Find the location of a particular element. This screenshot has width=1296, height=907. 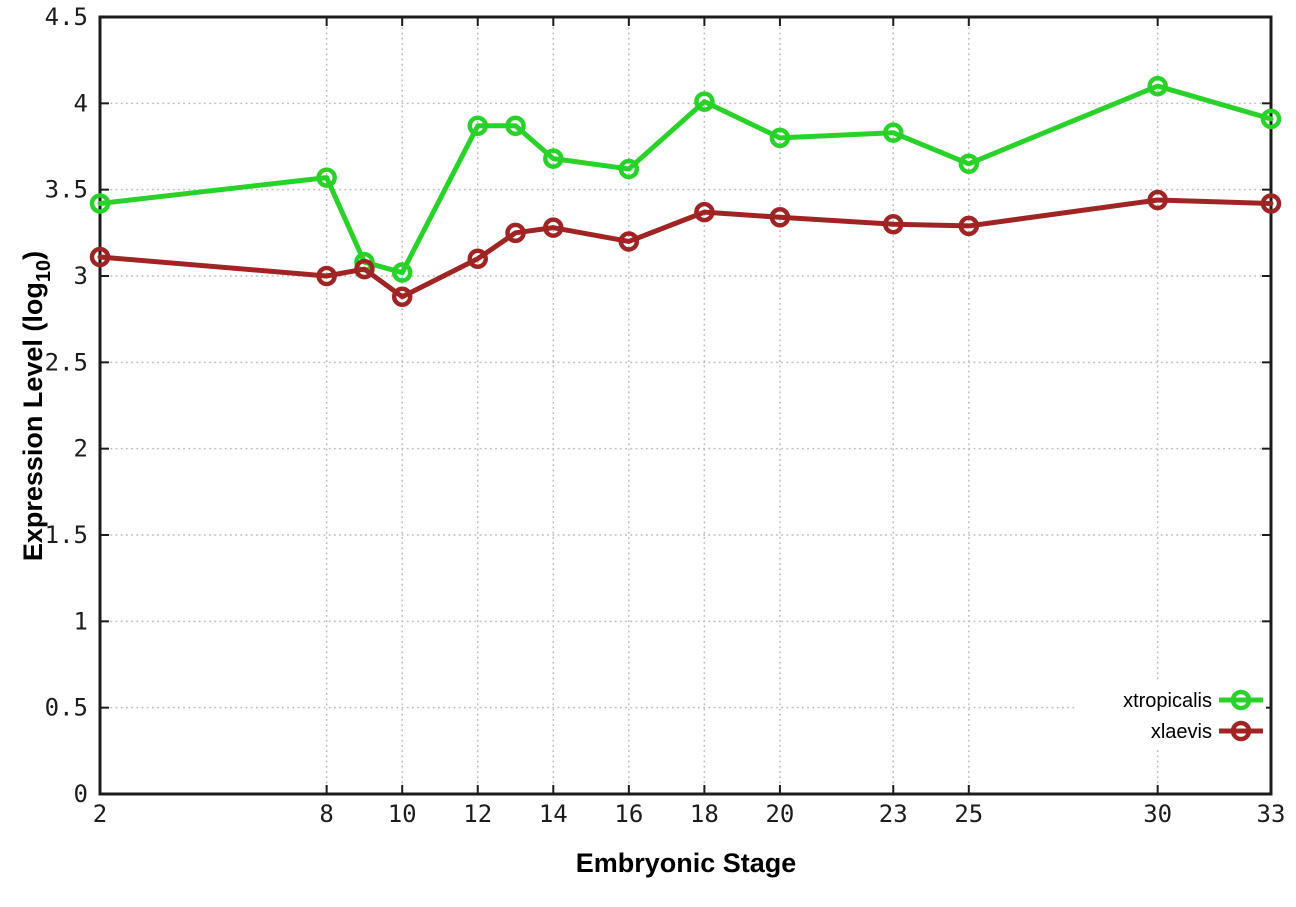

legend-entry-xlaevis: xlaevis is located at coordinates (1207, 731).